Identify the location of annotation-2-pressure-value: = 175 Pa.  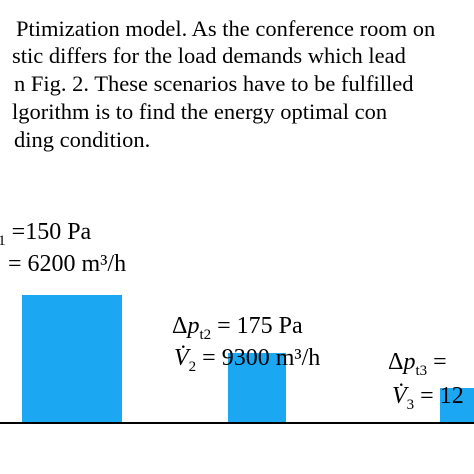
(260, 326).